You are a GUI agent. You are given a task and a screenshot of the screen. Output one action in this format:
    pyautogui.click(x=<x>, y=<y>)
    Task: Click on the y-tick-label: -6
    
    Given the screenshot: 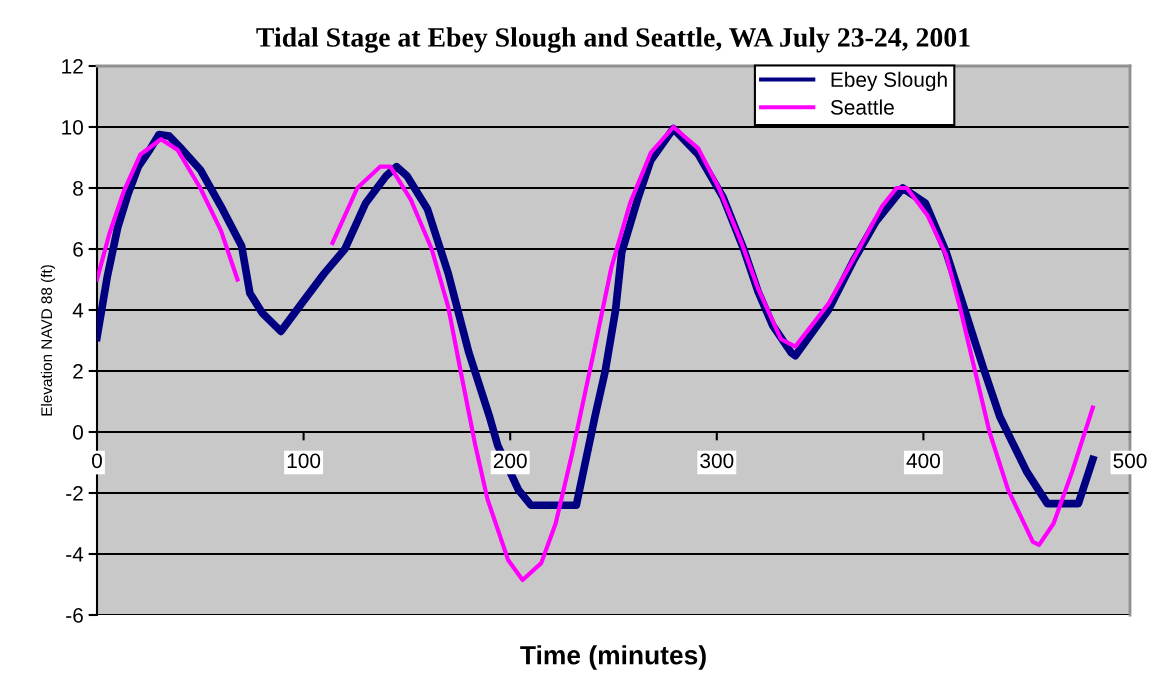 What is the action you would take?
    pyautogui.click(x=74, y=615)
    